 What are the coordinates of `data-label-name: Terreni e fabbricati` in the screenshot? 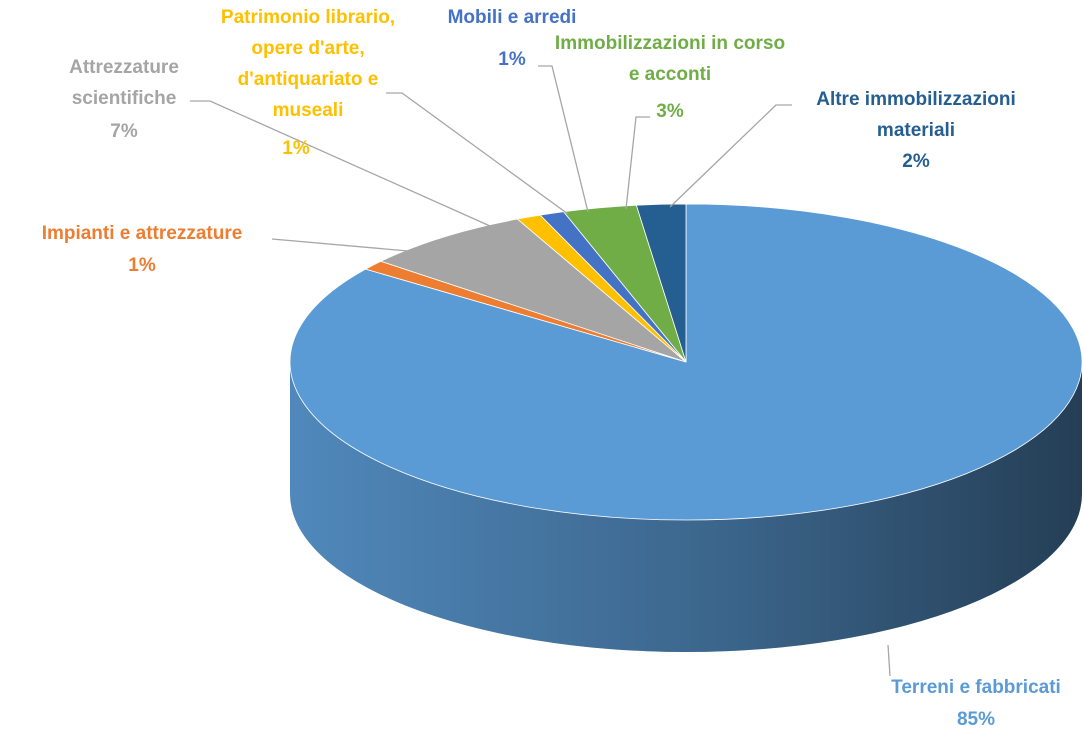 It's located at (976, 687).